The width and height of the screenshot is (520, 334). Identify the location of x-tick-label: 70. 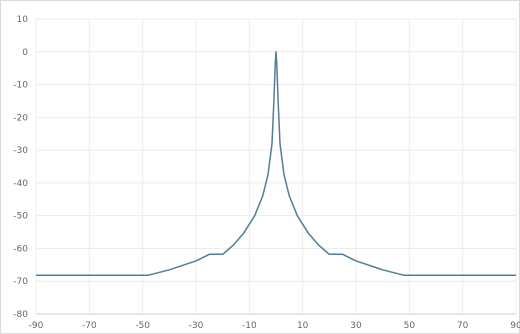
(463, 326).